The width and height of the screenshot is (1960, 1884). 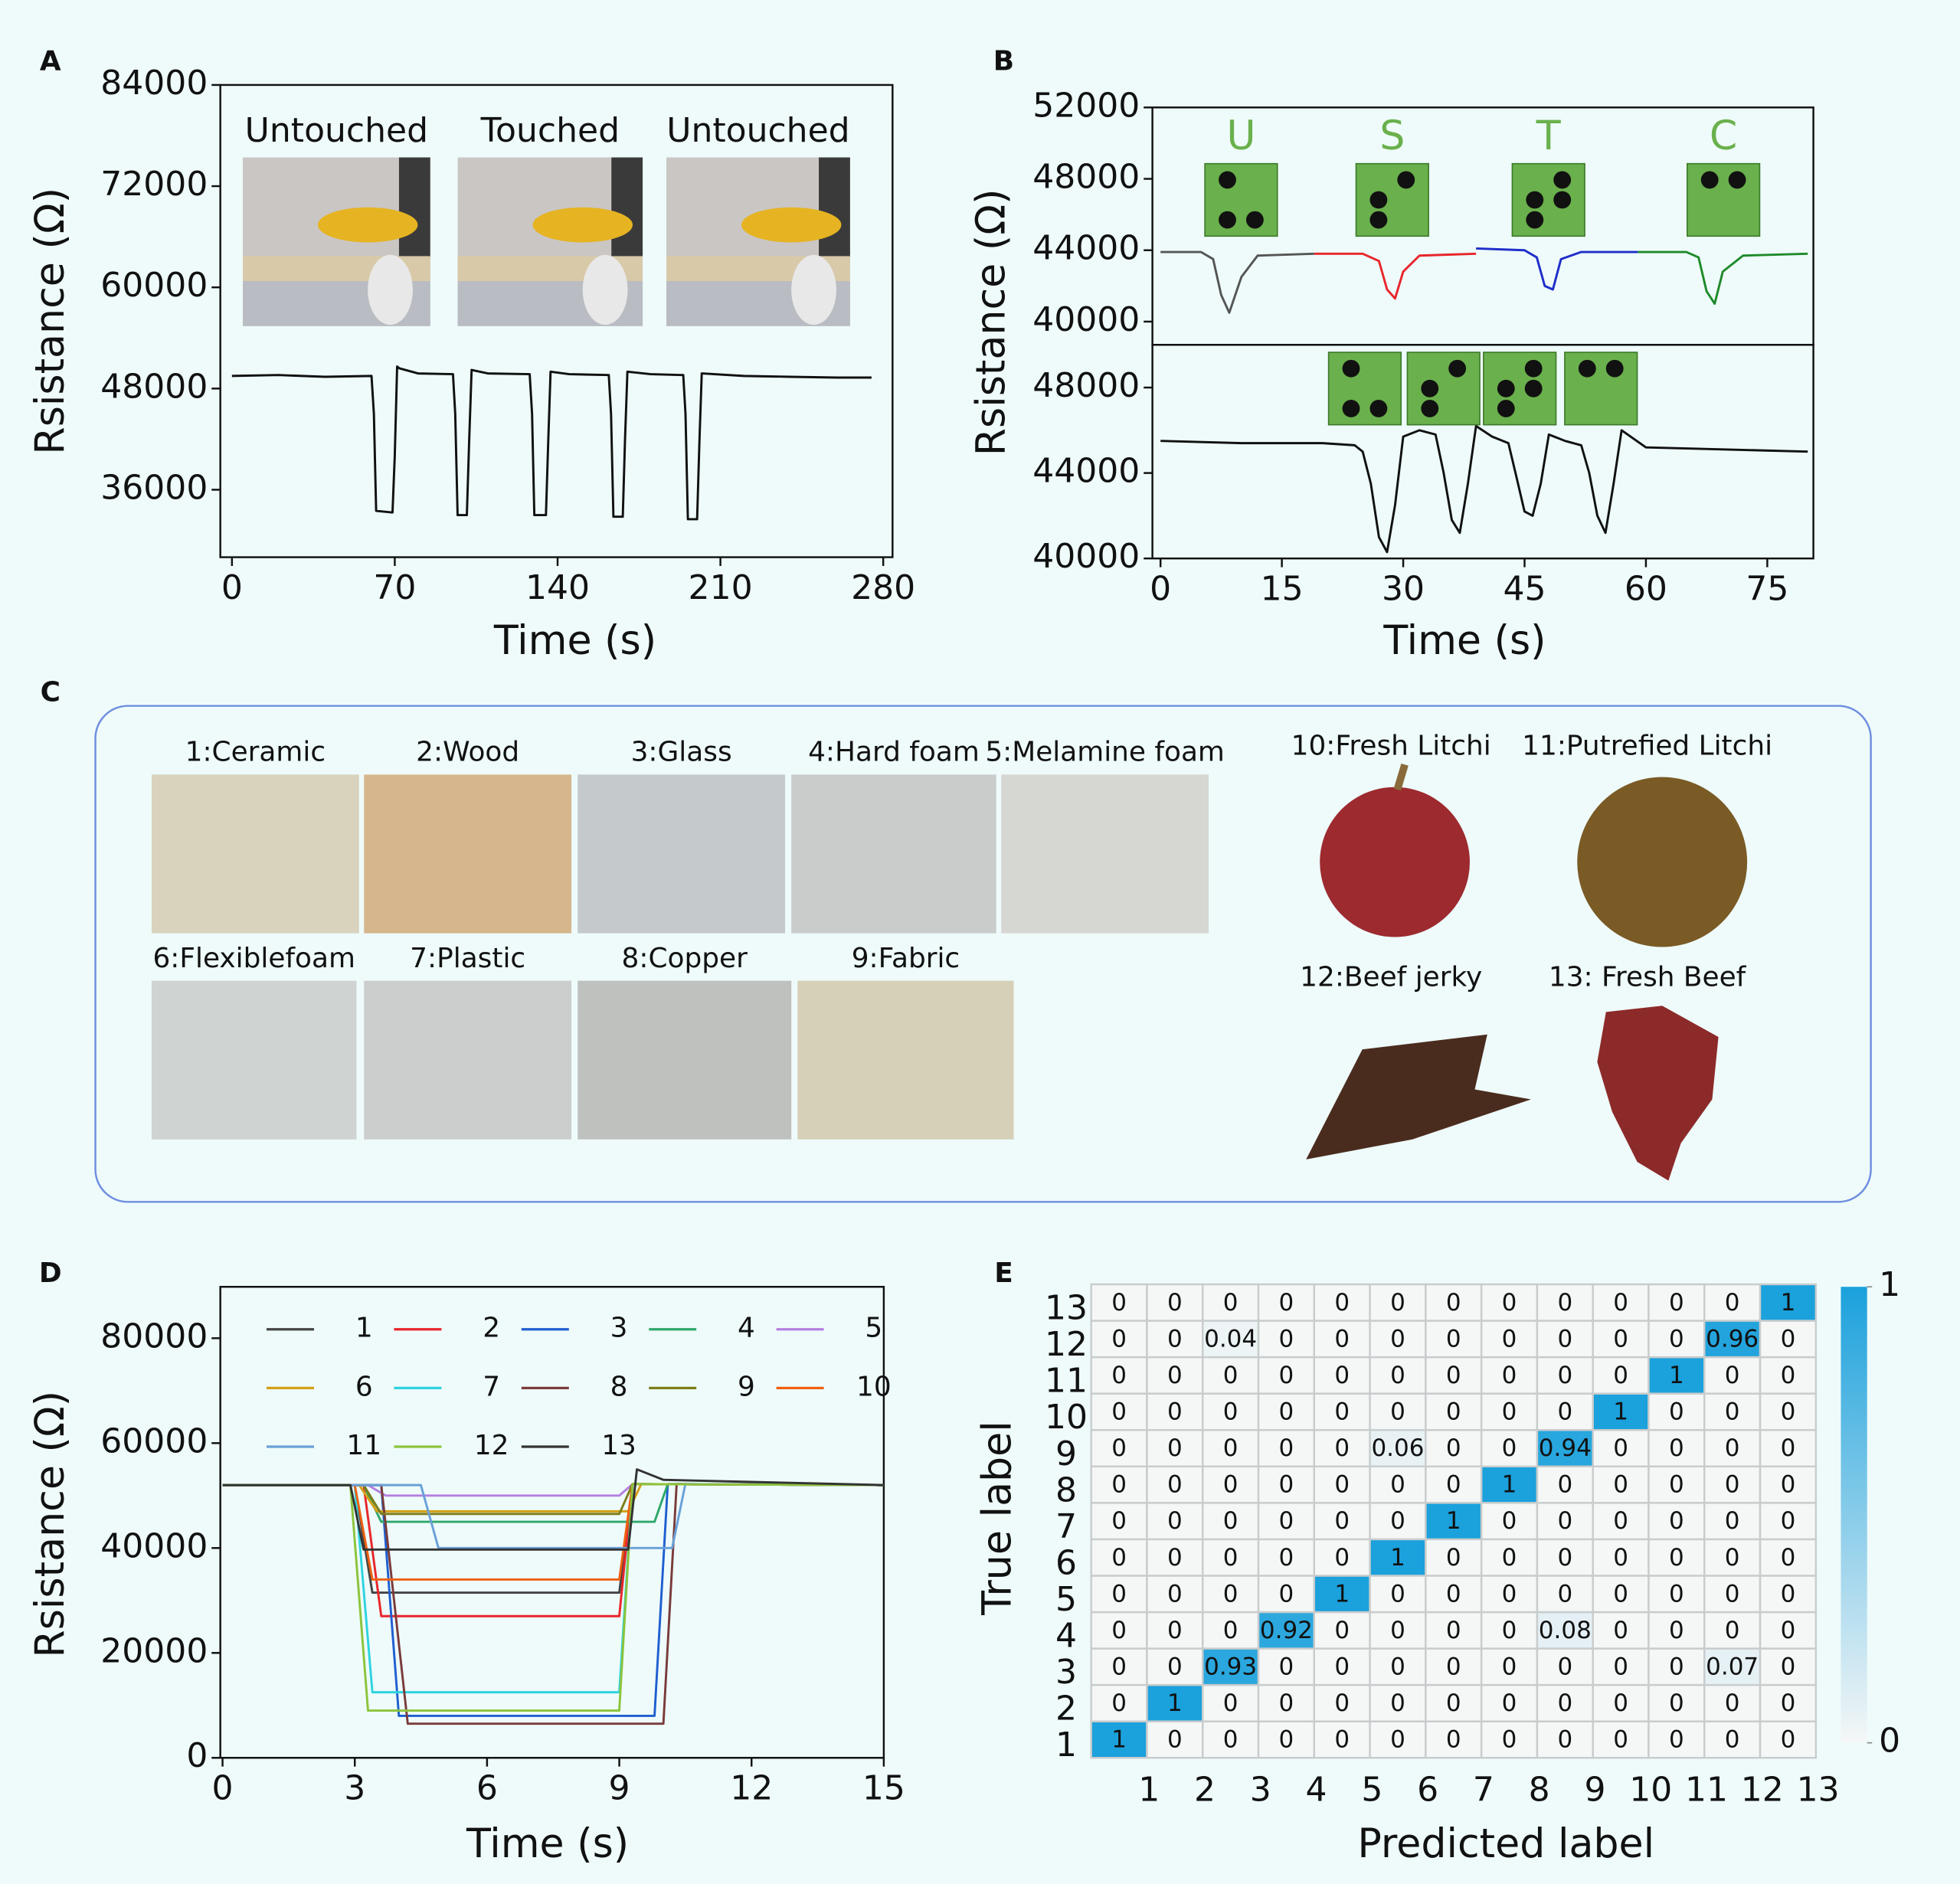 I want to click on material-label: 1:Ceramic, so click(x=256, y=752).